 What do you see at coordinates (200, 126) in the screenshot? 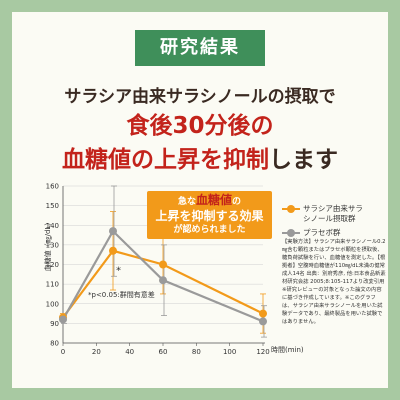
I see `headline-line-2: 食後30分後の` at bounding box center [200, 126].